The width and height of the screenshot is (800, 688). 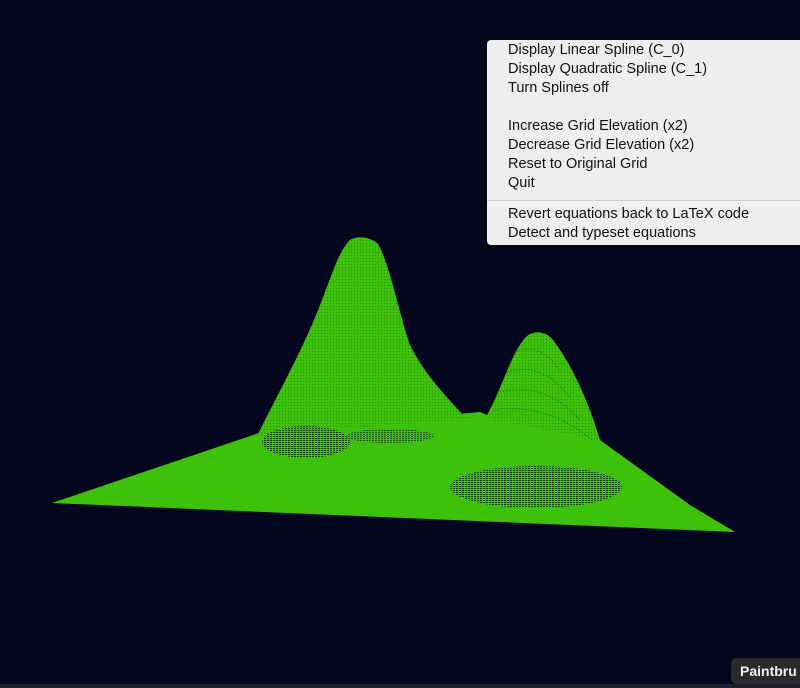 What do you see at coordinates (596, 50) in the screenshot?
I see `menu-item-display-linear-spline: Display Linear Spline (C_0)` at bounding box center [596, 50].